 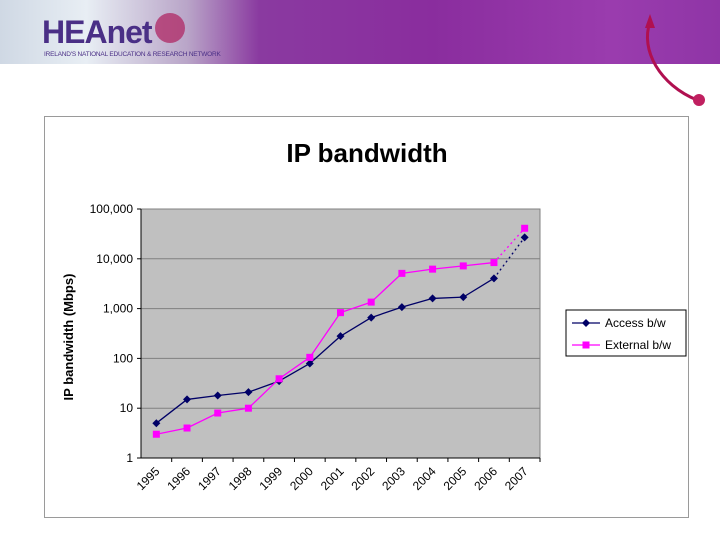 What do you see at coordinates (112, 209) in the screenshot?
I see `y-tick-label: 100,000` at bounding box center [112, 209].